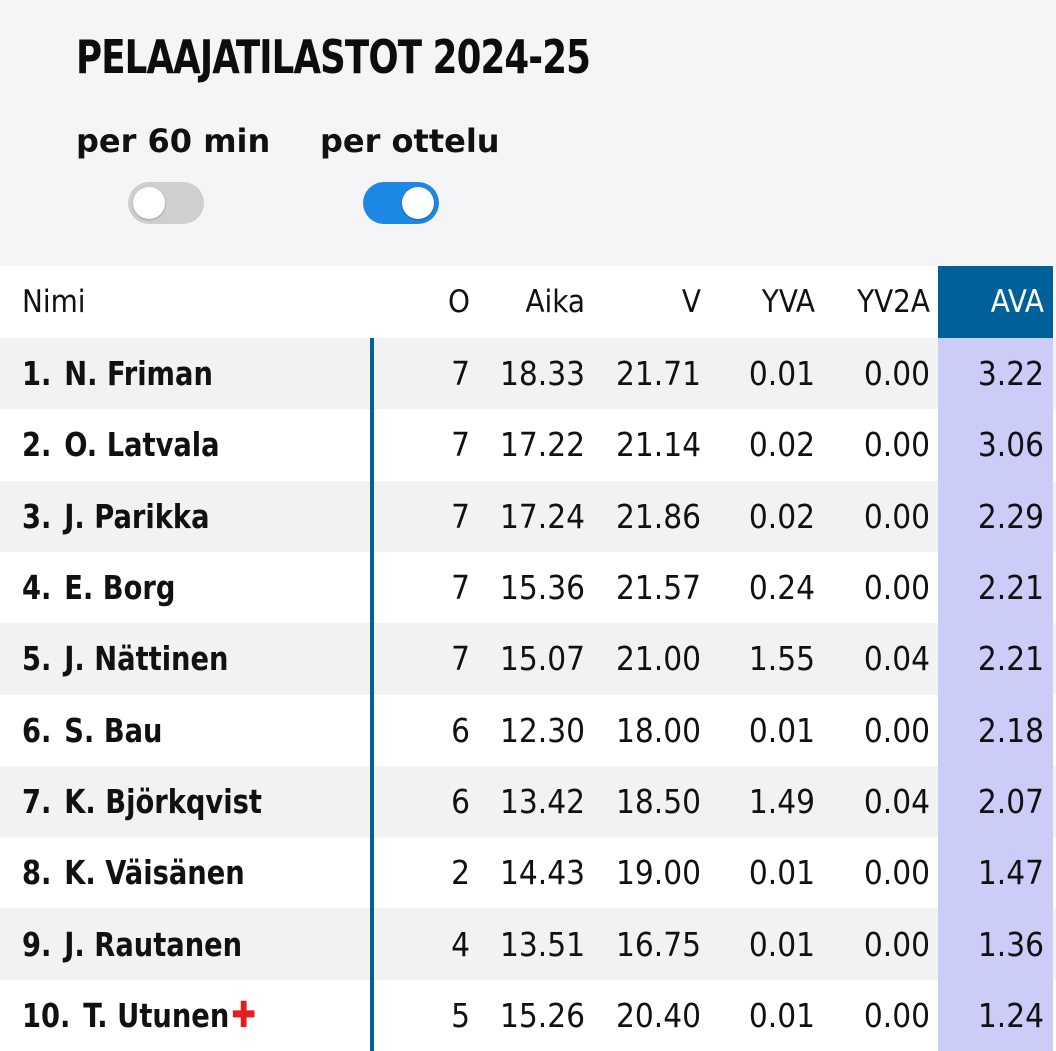  Describe the element at coordinates (460, 873) in the screenshot. I see `cell-o: 2` at that location.